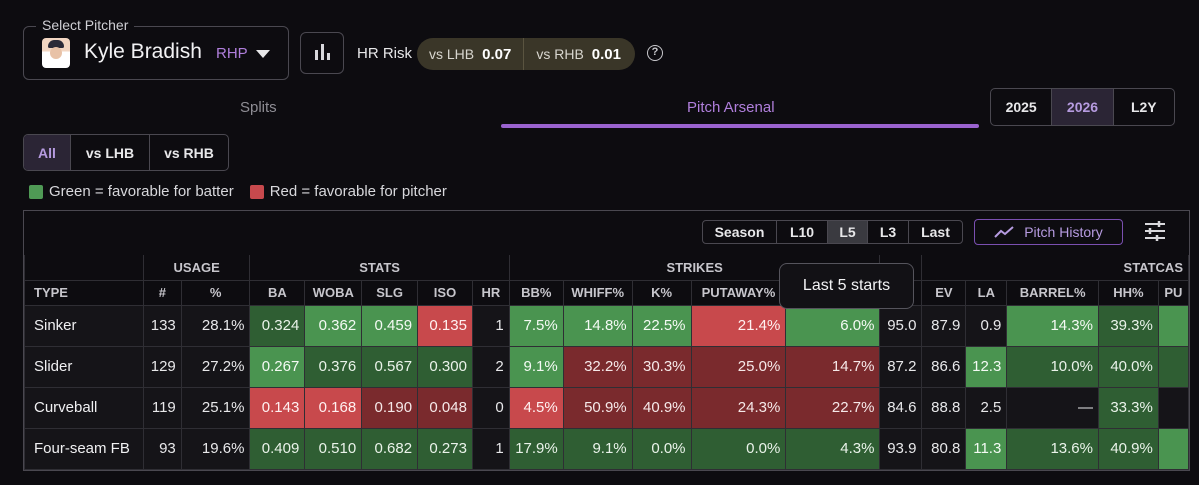  What do you see at coordinates (84, 268) in the screenshot?
I see `group-header` at bounding box center [84, 268].